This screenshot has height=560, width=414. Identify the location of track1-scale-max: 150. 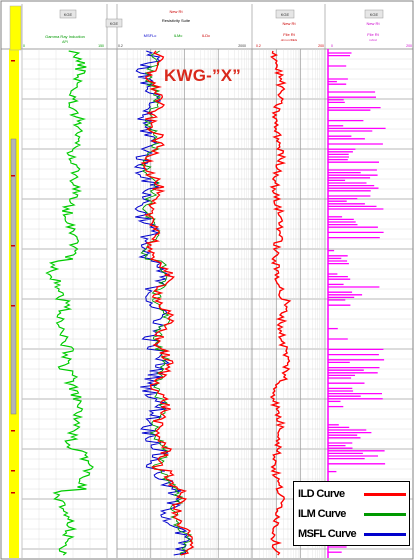
(101, 46).